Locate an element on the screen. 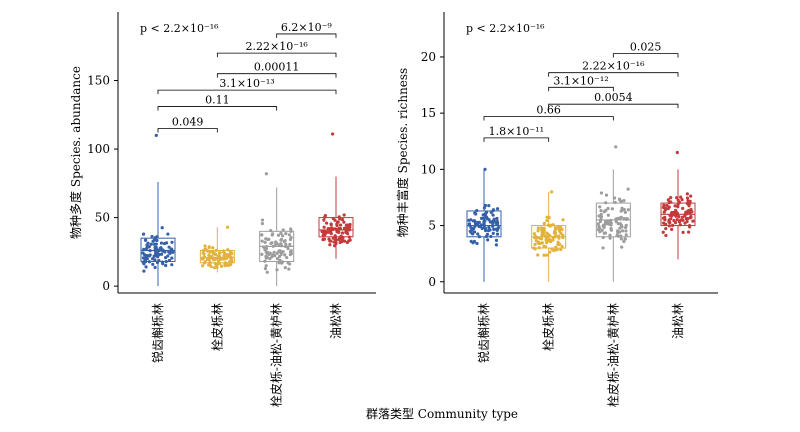 This screenshot has width=800, height=432. y-tick-label: 20 is located at coordinates (428, 57).